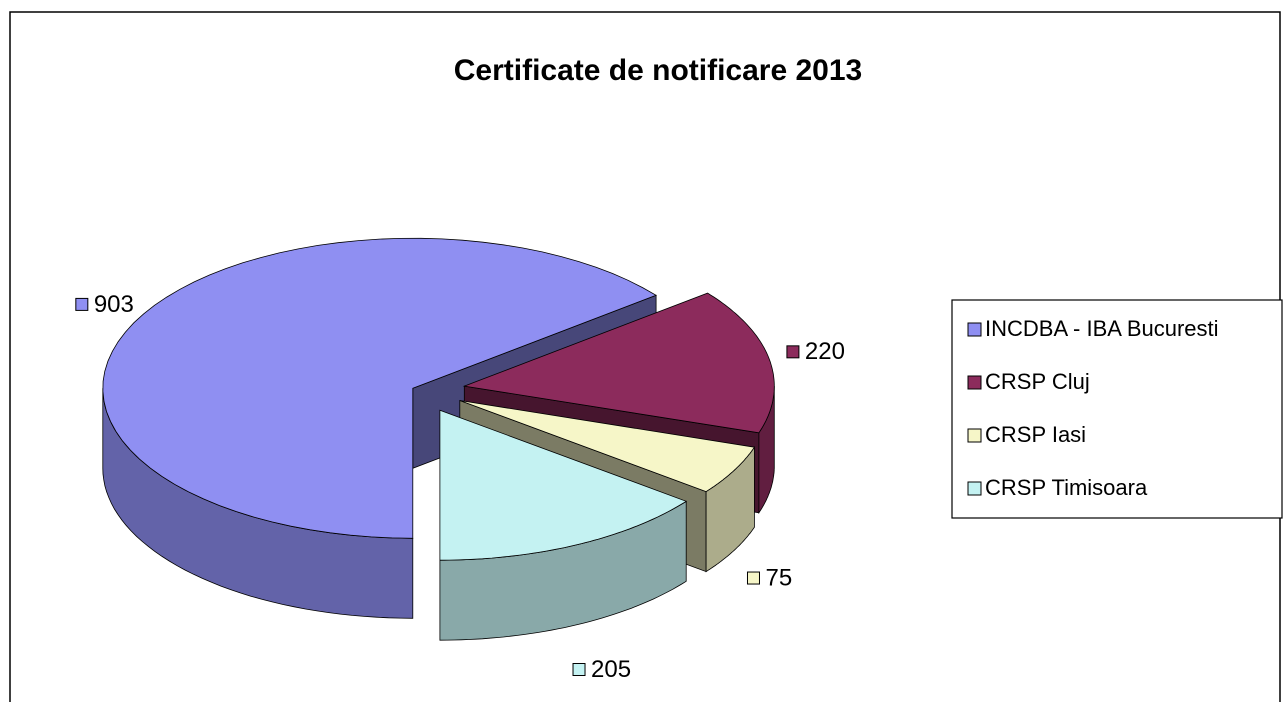  I want to click on data-label: 220, so click(825, 351).